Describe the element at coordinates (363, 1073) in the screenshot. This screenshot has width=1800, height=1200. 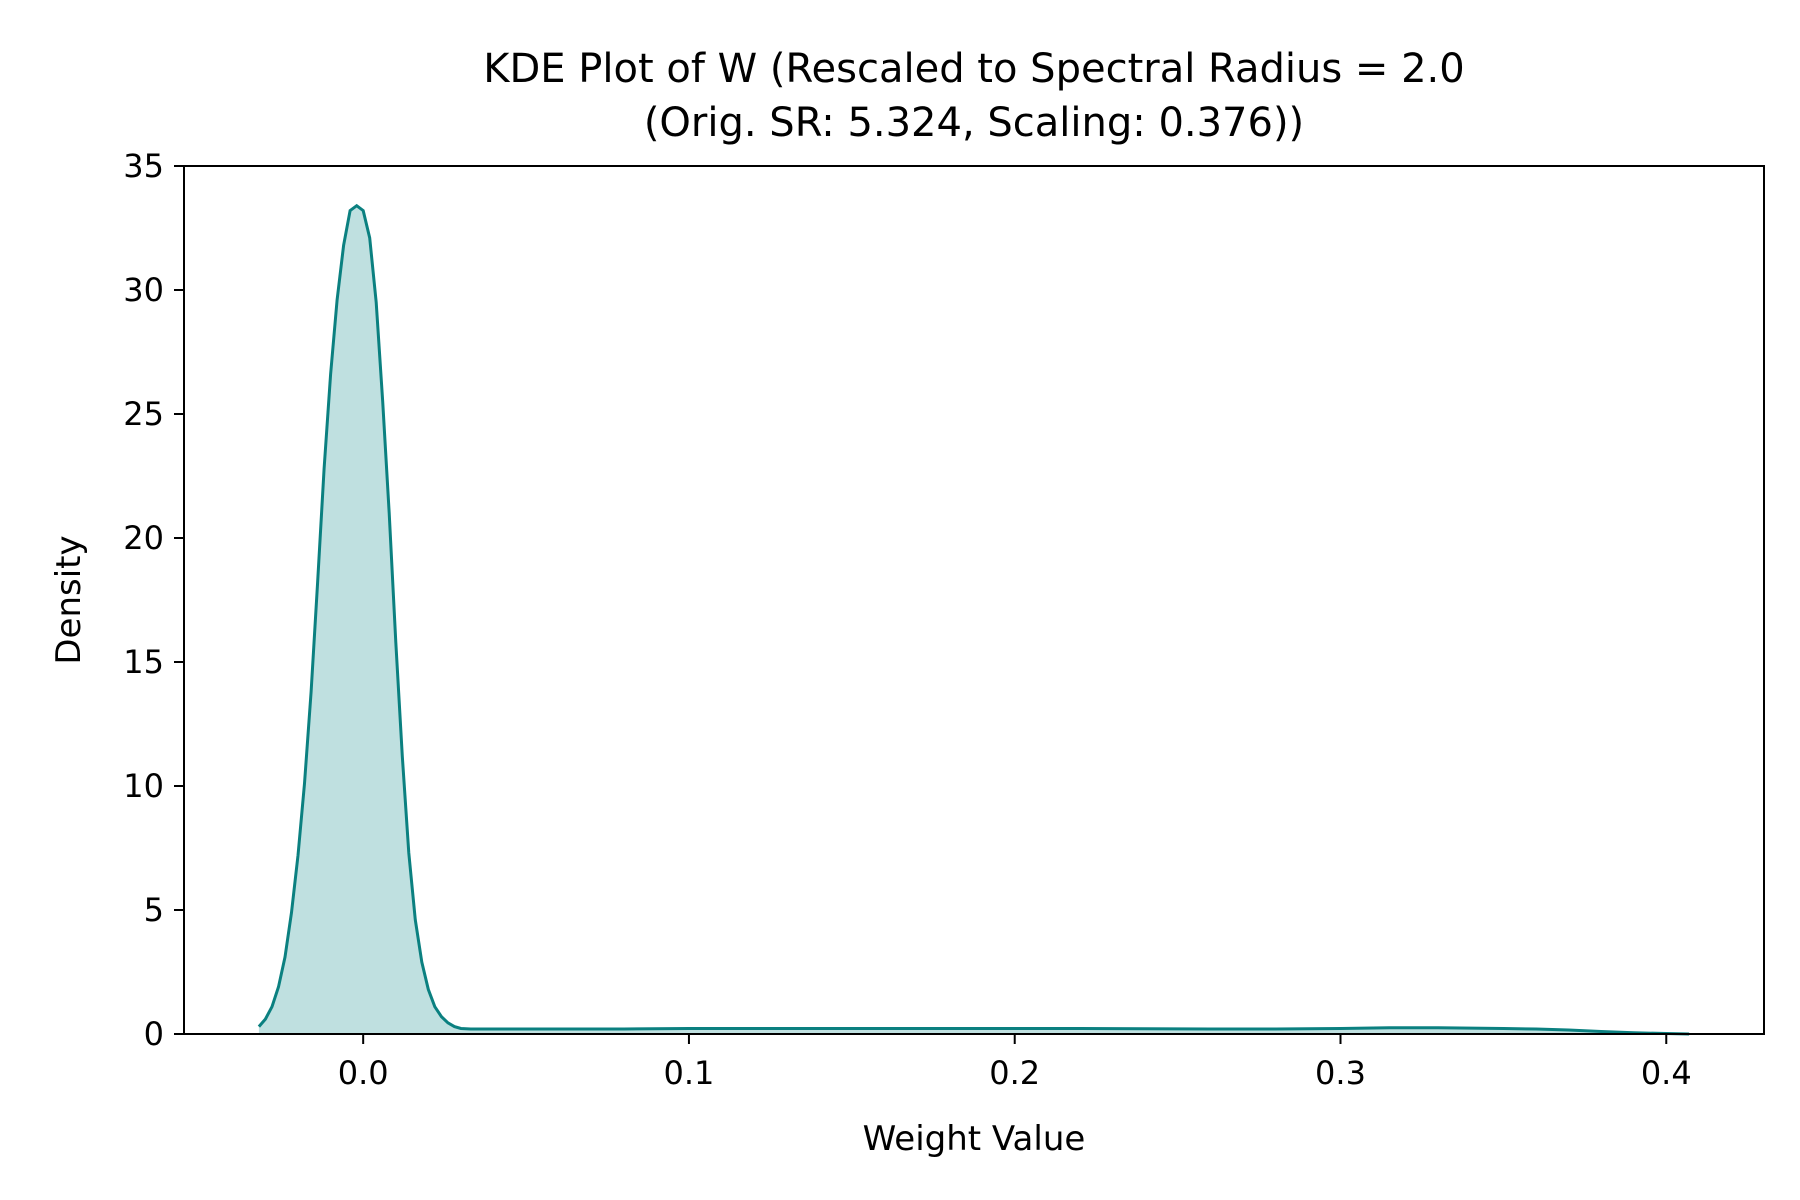
I see `x-tick-label: 0.0` at that location.